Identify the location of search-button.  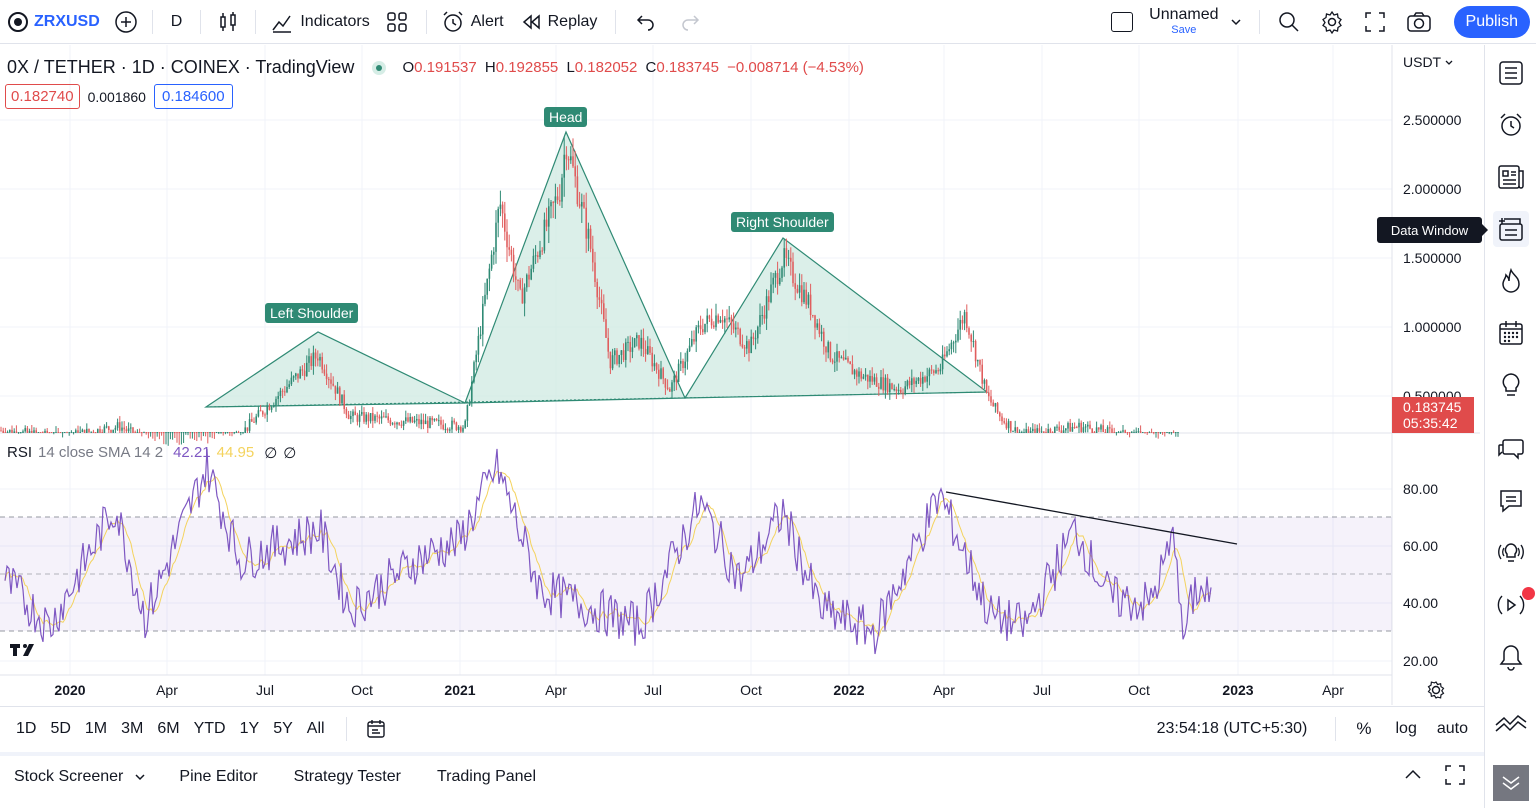
(1289, 22).